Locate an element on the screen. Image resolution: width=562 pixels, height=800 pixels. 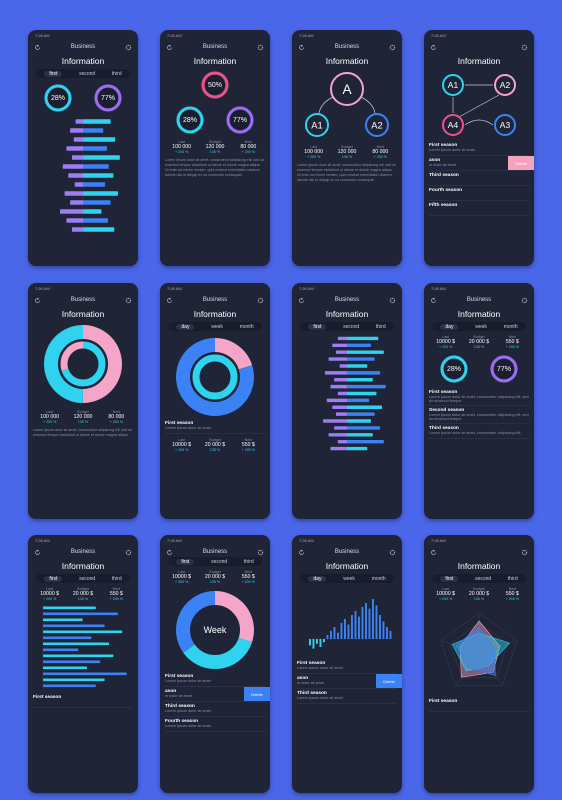
node-diagram: A1 A2 A4 A3 is located at coordinates (479, 105).